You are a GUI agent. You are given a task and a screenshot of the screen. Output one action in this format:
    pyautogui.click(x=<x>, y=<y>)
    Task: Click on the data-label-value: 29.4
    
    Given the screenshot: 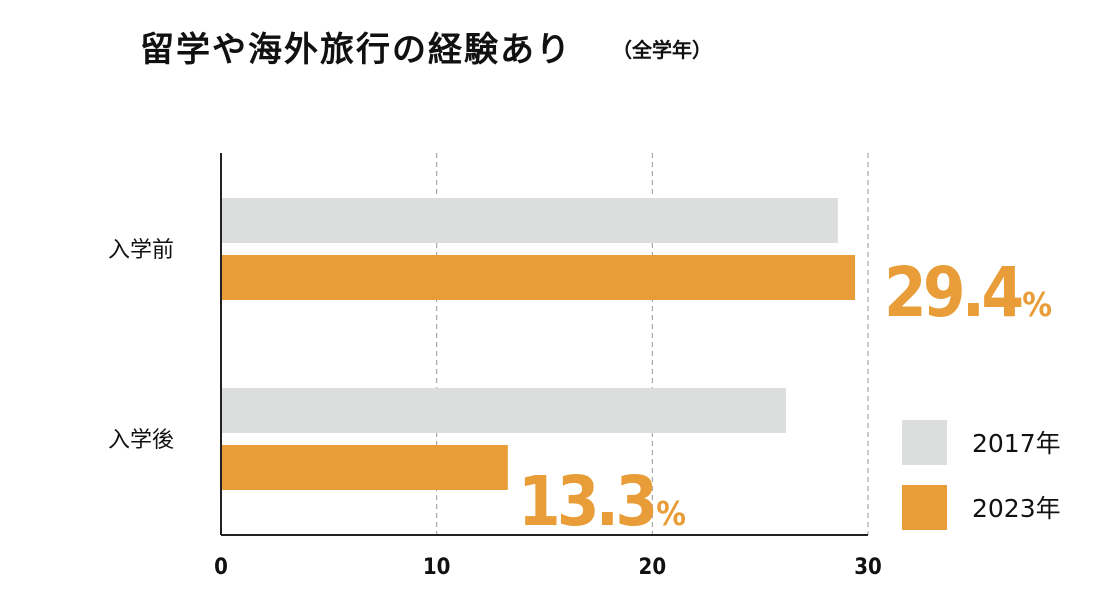 What is the action you would take?
    pyautogui.click(x=954, y=293)
    